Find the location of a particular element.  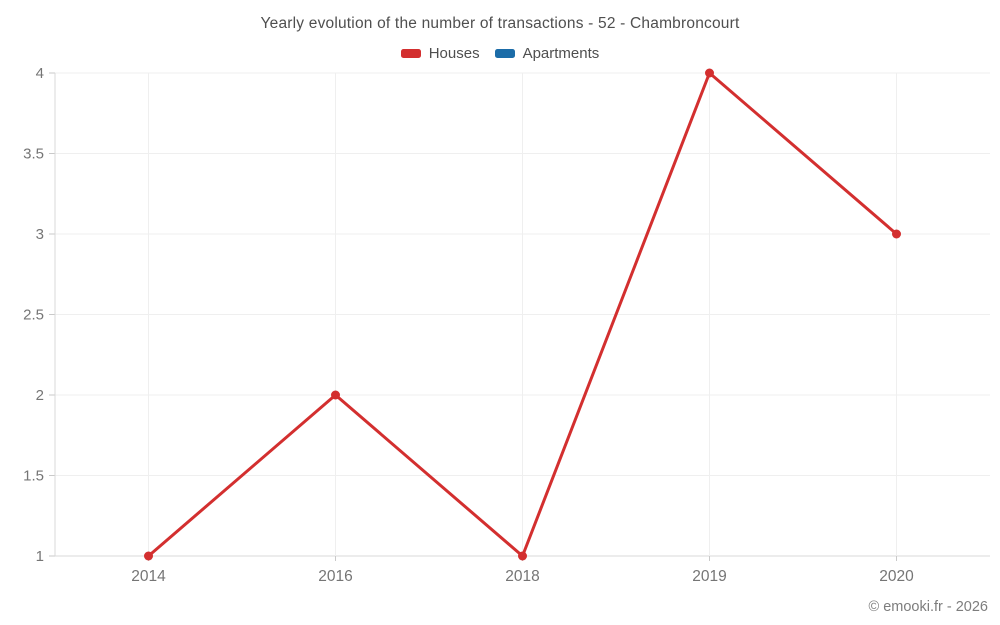

x-tick-label: 2016 is located at coordinates (335, 576).